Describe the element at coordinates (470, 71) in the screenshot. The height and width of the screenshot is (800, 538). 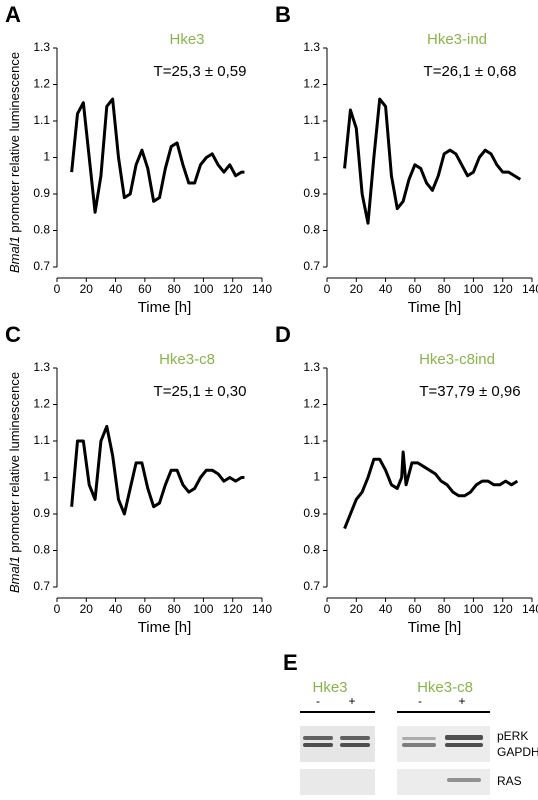
I see `annotation: T=26,1 ± 0,68` at that location.